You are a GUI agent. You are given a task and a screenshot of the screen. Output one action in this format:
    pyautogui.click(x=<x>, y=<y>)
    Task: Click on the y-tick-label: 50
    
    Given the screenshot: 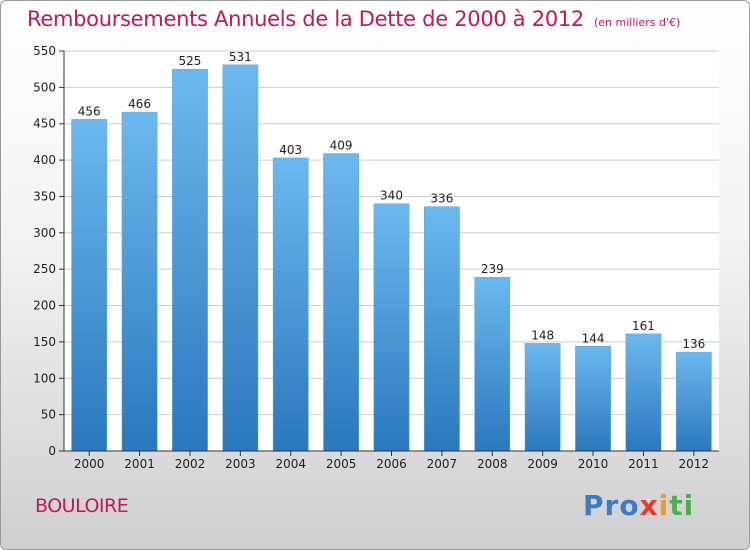 What is the action you would take?
    pyautogui.click(x=48, y=415)
    